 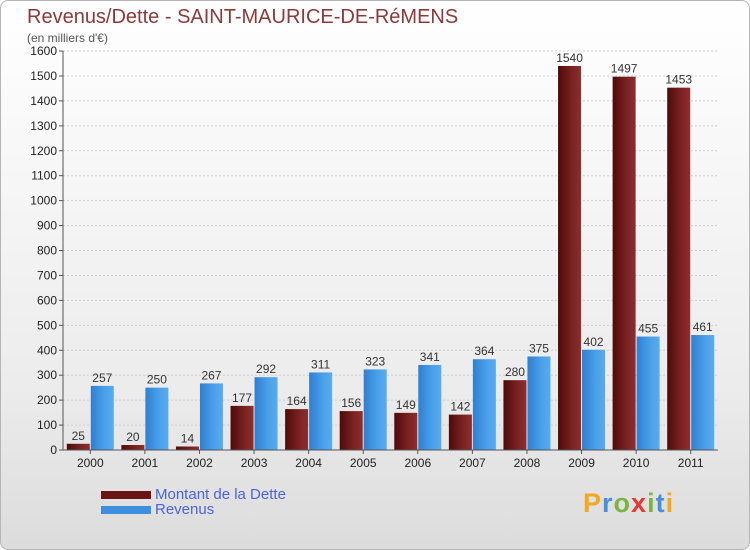 I want to click on y-tick-label: 1500, so click(x=43, y=76).